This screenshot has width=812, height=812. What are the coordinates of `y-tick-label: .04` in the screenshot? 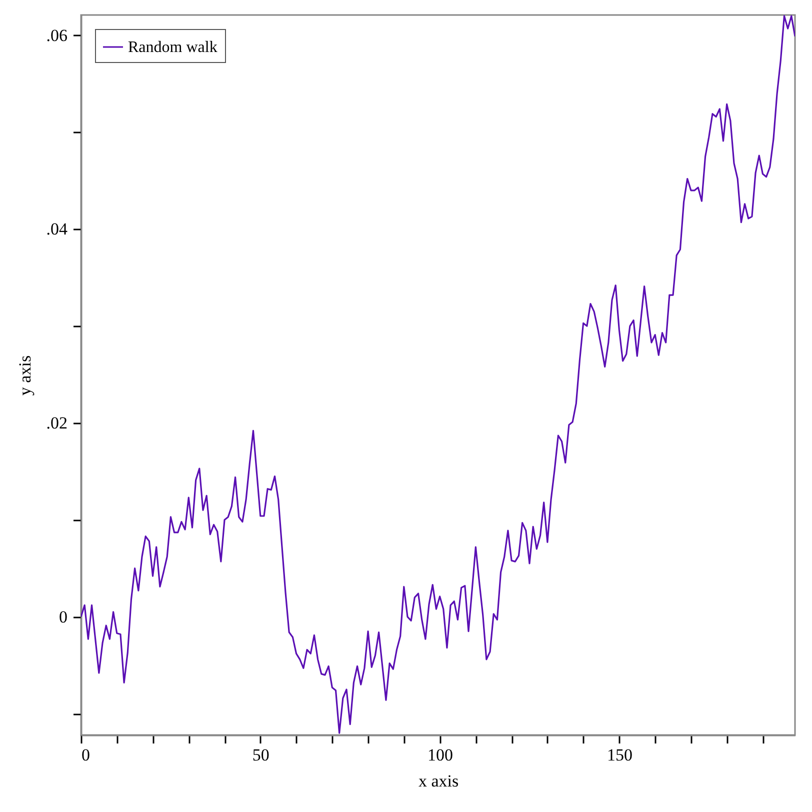 It's located at (57, 229).